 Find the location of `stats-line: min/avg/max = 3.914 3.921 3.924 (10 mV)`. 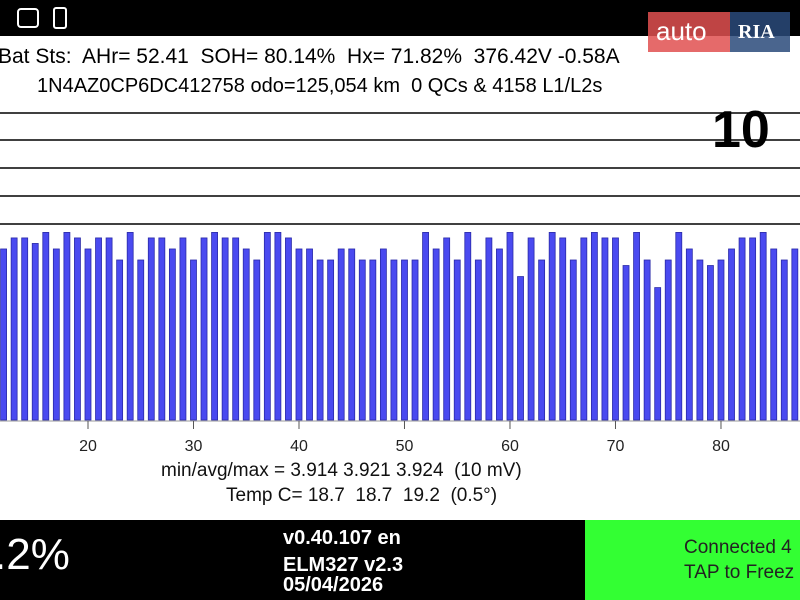

stats-line: min/avg/max = 3.914 3.921 3.924 (10 mV) is located at coordinates (341, 470).